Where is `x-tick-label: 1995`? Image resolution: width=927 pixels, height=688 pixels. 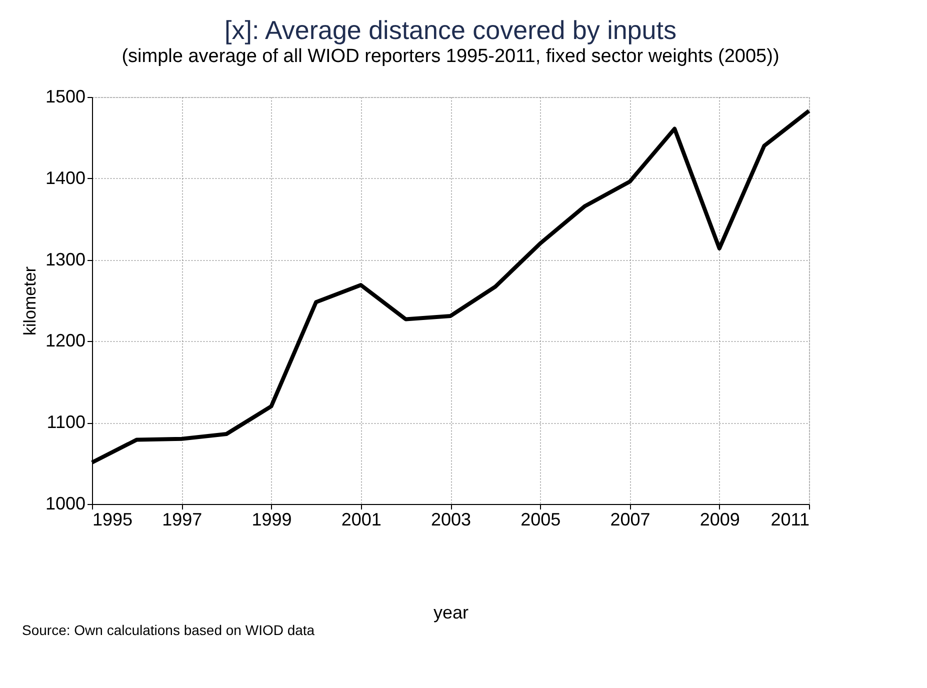
x-tick-label: 1995 is located at coordinates (112, 520).